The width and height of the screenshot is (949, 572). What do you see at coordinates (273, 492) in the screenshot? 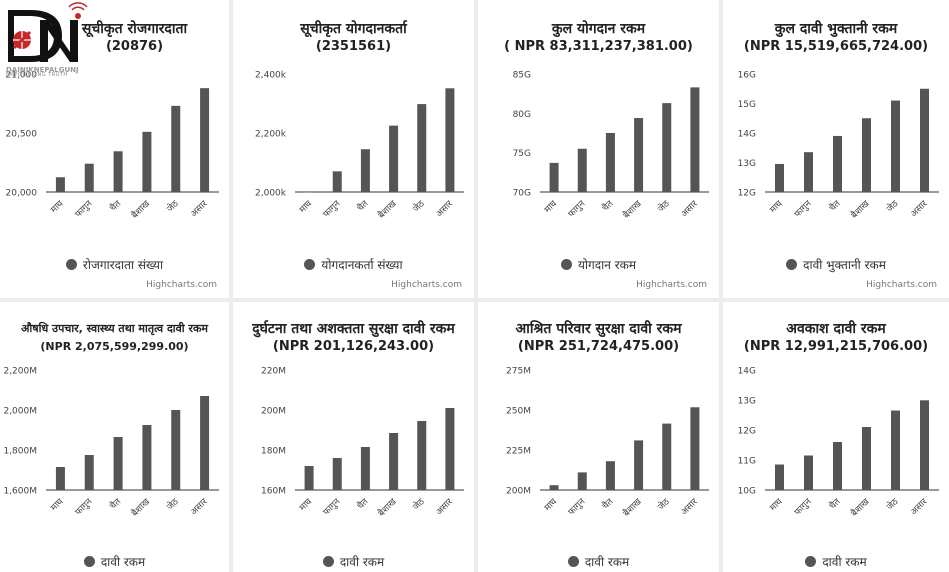
I see `y-tick-label: 160M` at bounding box center [273, 492].